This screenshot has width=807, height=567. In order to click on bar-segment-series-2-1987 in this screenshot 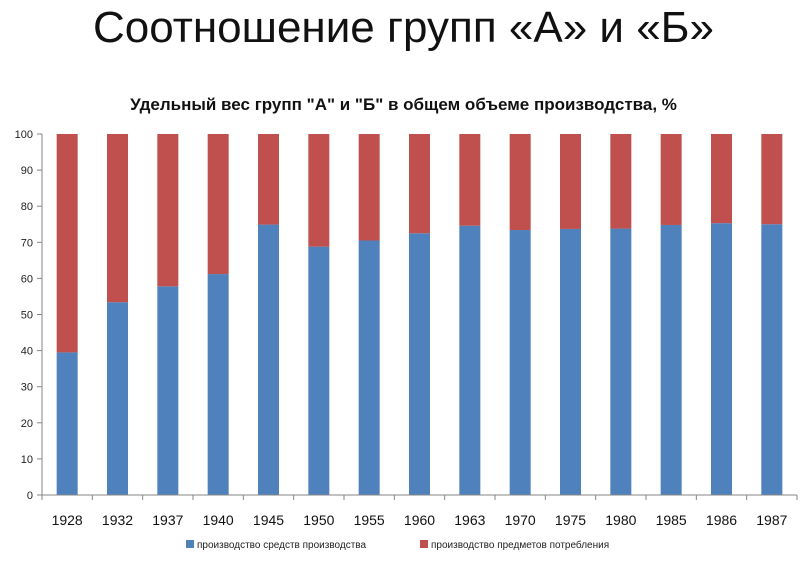, I will do `click(772, 179)`.